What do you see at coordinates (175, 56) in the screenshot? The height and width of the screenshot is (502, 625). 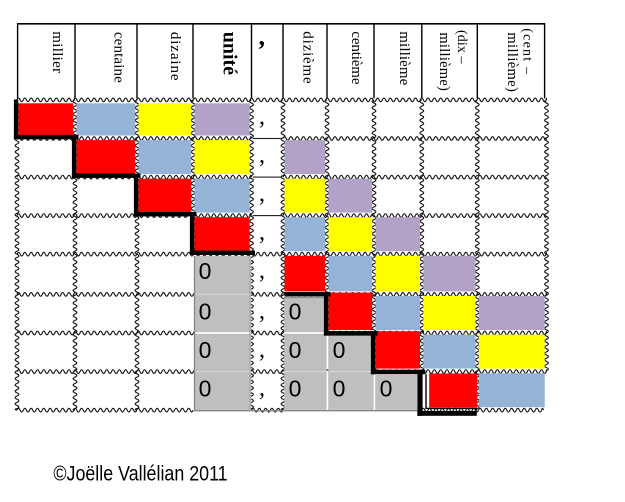 I see `svg-text: dizaine` at bounding box center [175, 56].